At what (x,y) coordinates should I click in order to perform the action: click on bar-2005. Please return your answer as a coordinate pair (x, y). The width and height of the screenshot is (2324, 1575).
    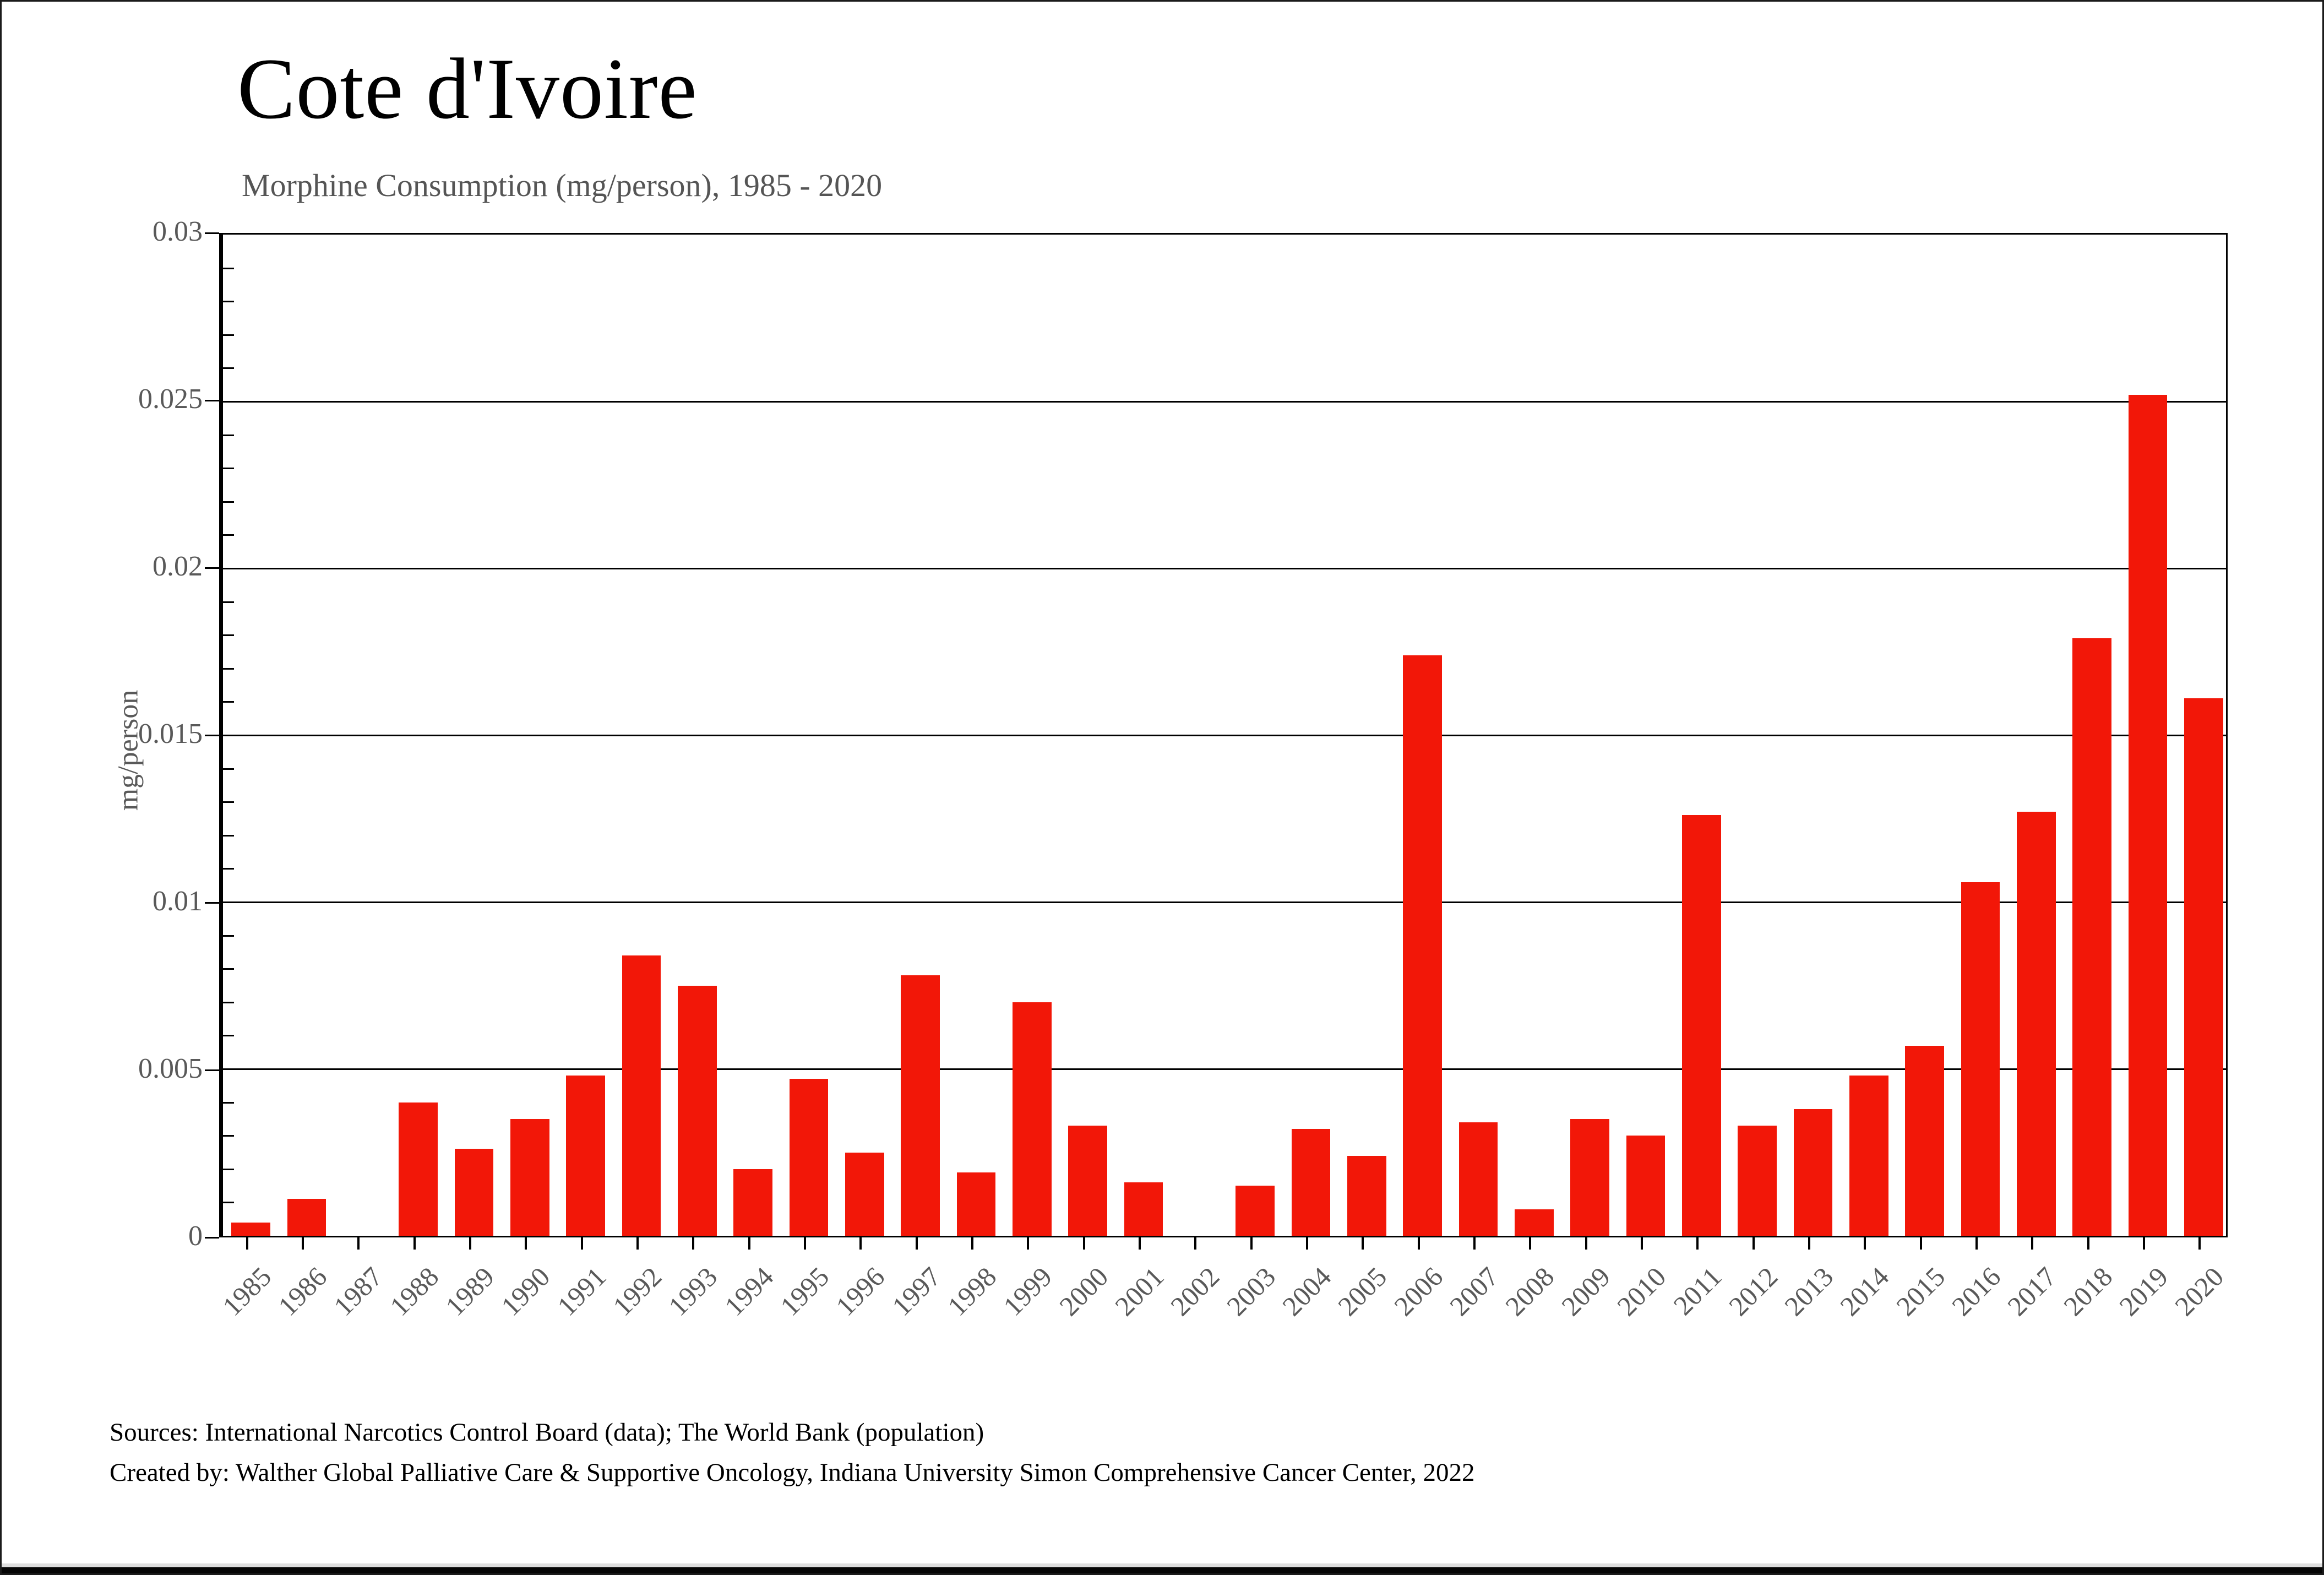
    Looking at the image, I should click on (1367, 1195).